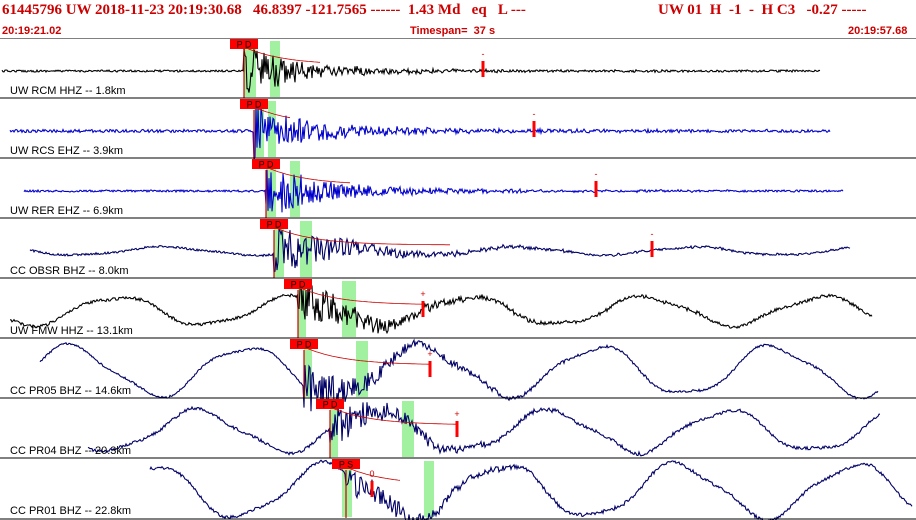  Describe the element at coordinates (66, 151) in the screenshot. I see `station-label: UW RCS EHZ -- 3.9km` at that location.